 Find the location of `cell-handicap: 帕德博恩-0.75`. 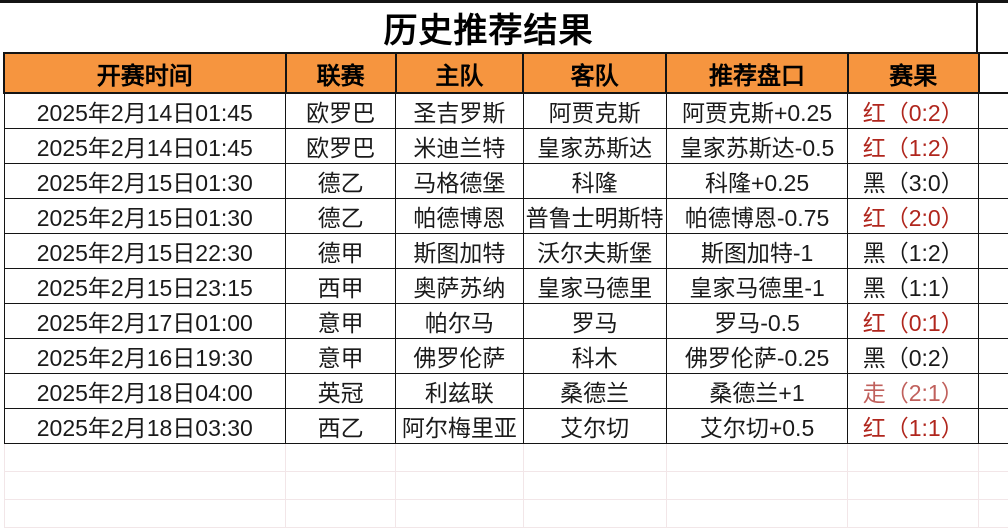

cell-handicap: 帕德博恩-0.75 is located at coordinates (757, 216).